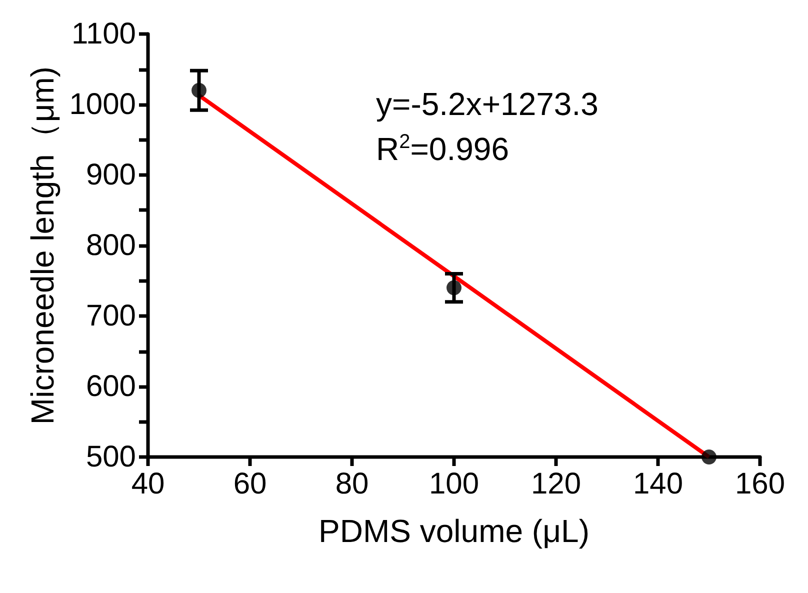 Image resolution: width=808 pixels, height=593 pixels. I want to click on y-tick-label: 600, so click(111, 386).